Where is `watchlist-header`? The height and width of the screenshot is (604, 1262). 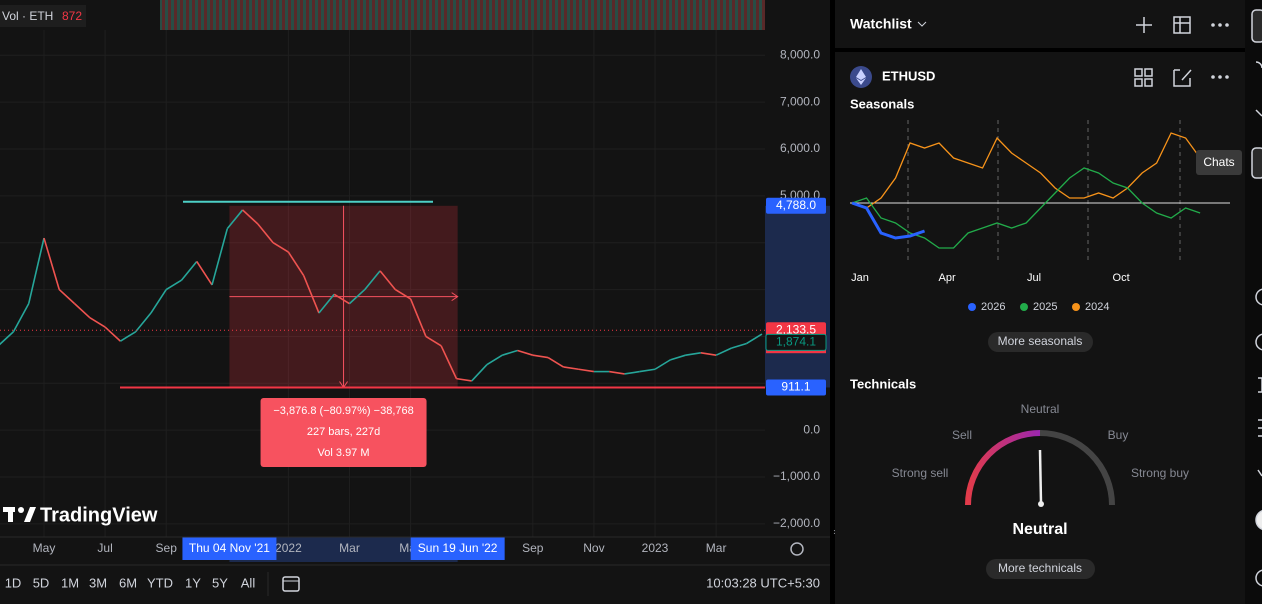
watchlist-header is located at coordinates (1040, 24).